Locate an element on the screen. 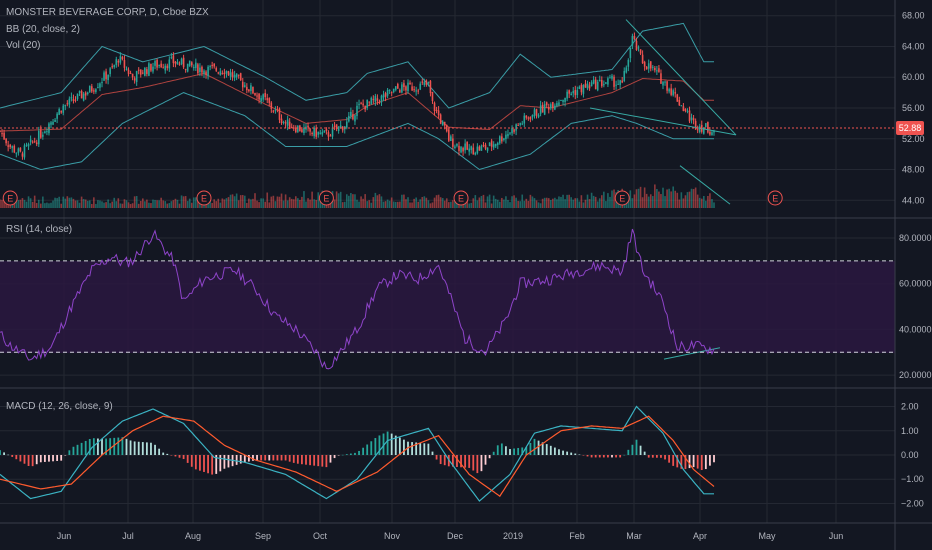  time-scale: Jun Jul Aug Sep Oct Nov Dec 2019 Feb Mar Apr May Jun is located at coordinates (450, 536).